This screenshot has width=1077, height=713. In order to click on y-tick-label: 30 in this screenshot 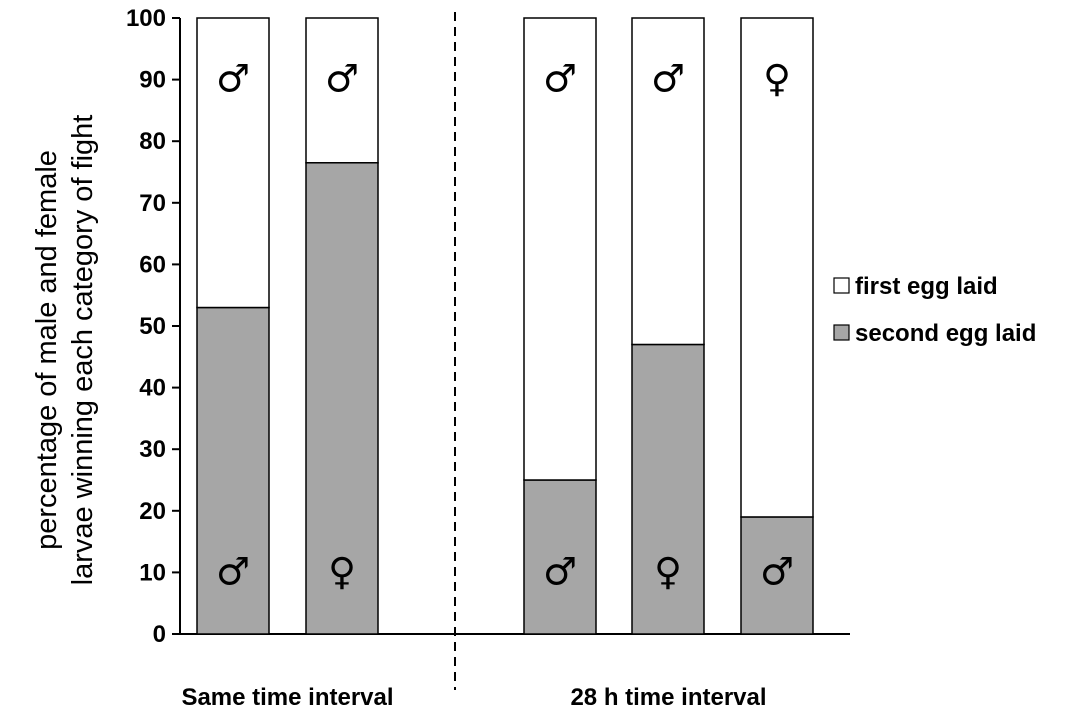, I will do `click(152, 449)`.